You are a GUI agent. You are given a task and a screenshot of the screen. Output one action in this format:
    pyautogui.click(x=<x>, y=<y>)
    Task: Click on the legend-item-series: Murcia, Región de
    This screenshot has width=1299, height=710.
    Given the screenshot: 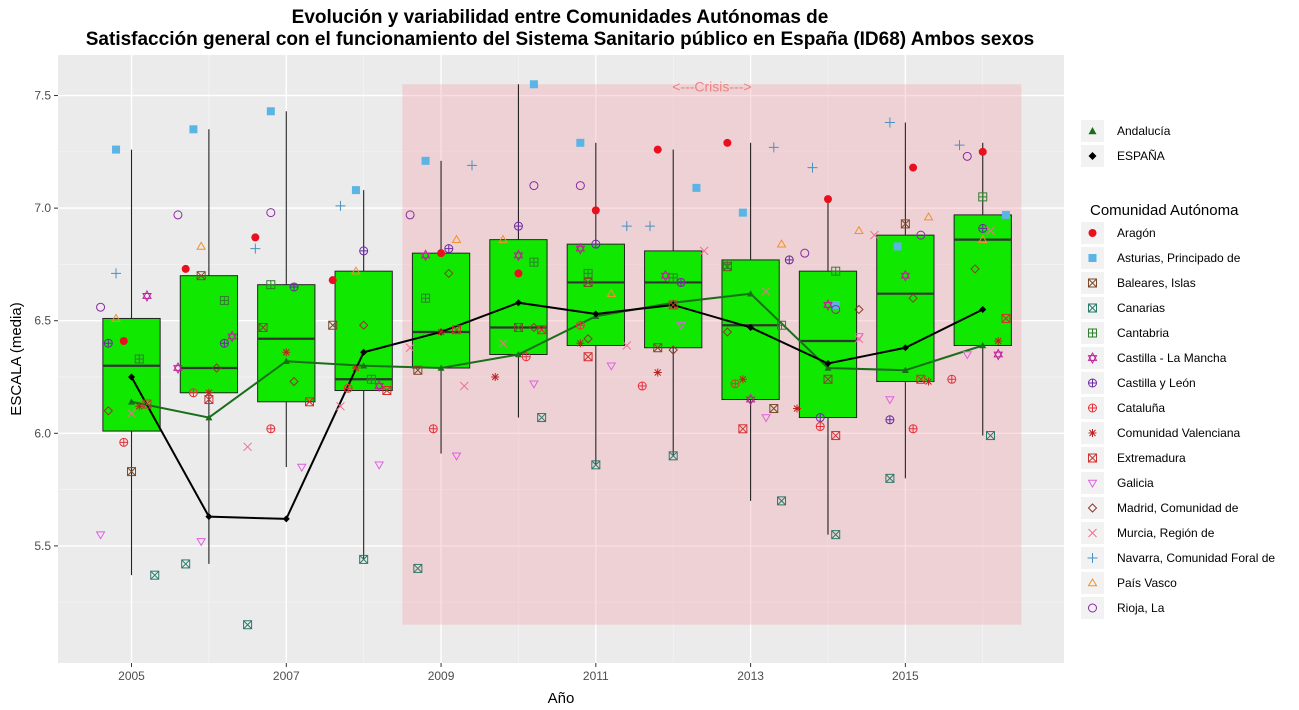 What is the action you would take?
    pyautogui.click(x=1148, y=533)
    